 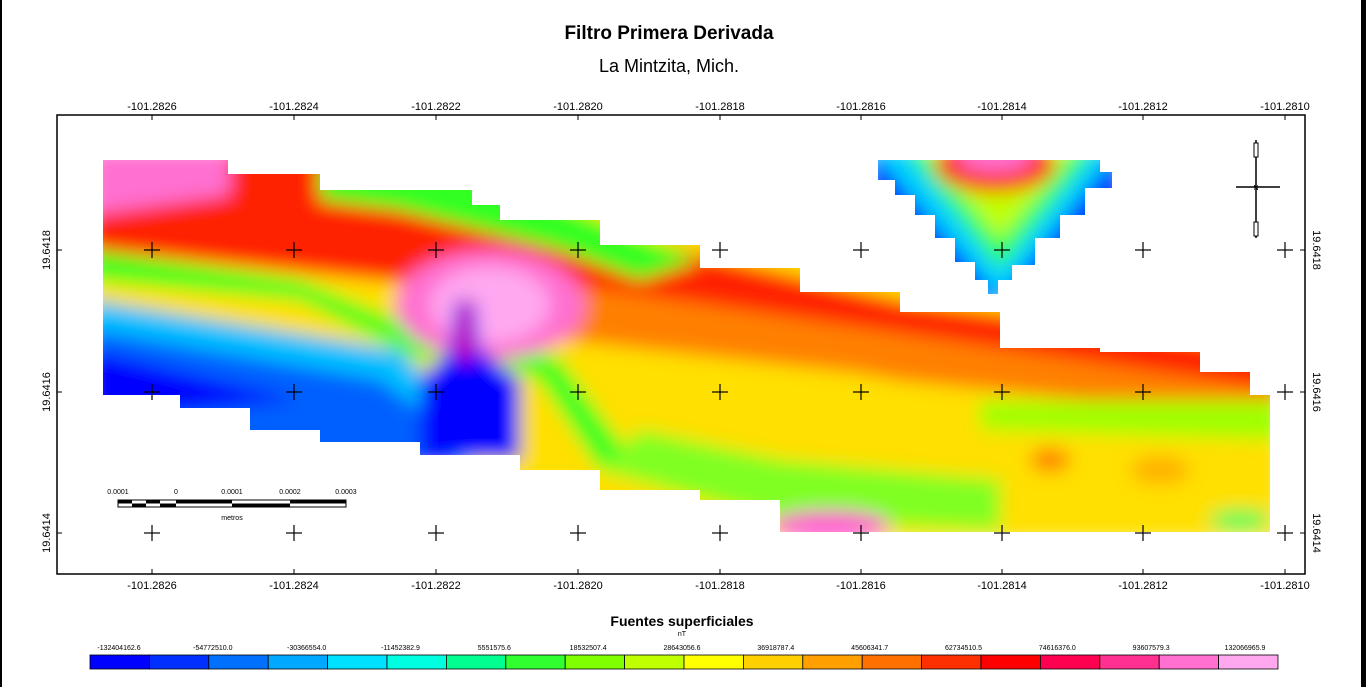 I want to click on anomaly-grid-triangle, so click(x=995, y=227).